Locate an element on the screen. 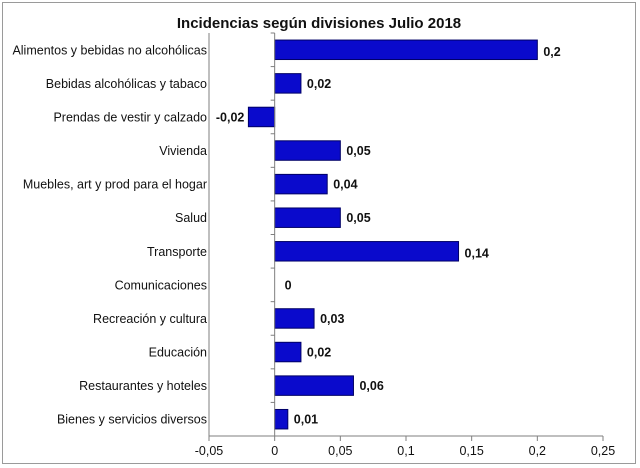 Image resolution: width=640 pixels, height=468 pixels. category-label: Recreación y cultura is located at coordinates (150, 319).